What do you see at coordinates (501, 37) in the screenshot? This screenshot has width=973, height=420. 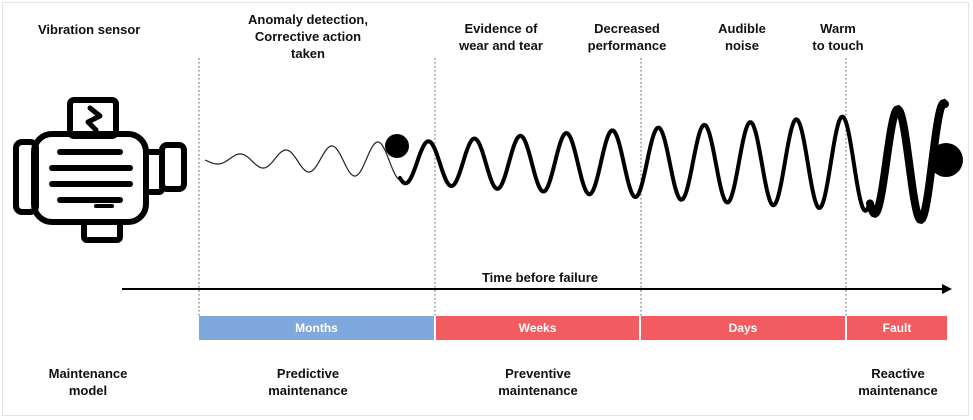 I see `symptom-wear-label: Evidence of wear and tear` at bounding box center [501, 37].